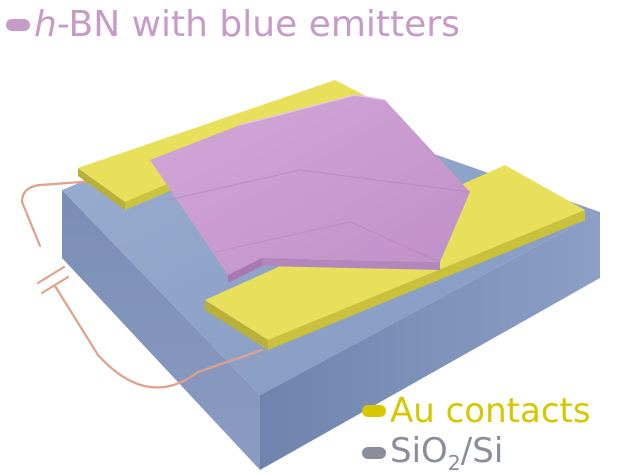 The height and width of the screenshot is (475, 626). Describe the element at coordinates (490, 411) in the screenshot. I see `legend-au-label: Au contacts` at that location.